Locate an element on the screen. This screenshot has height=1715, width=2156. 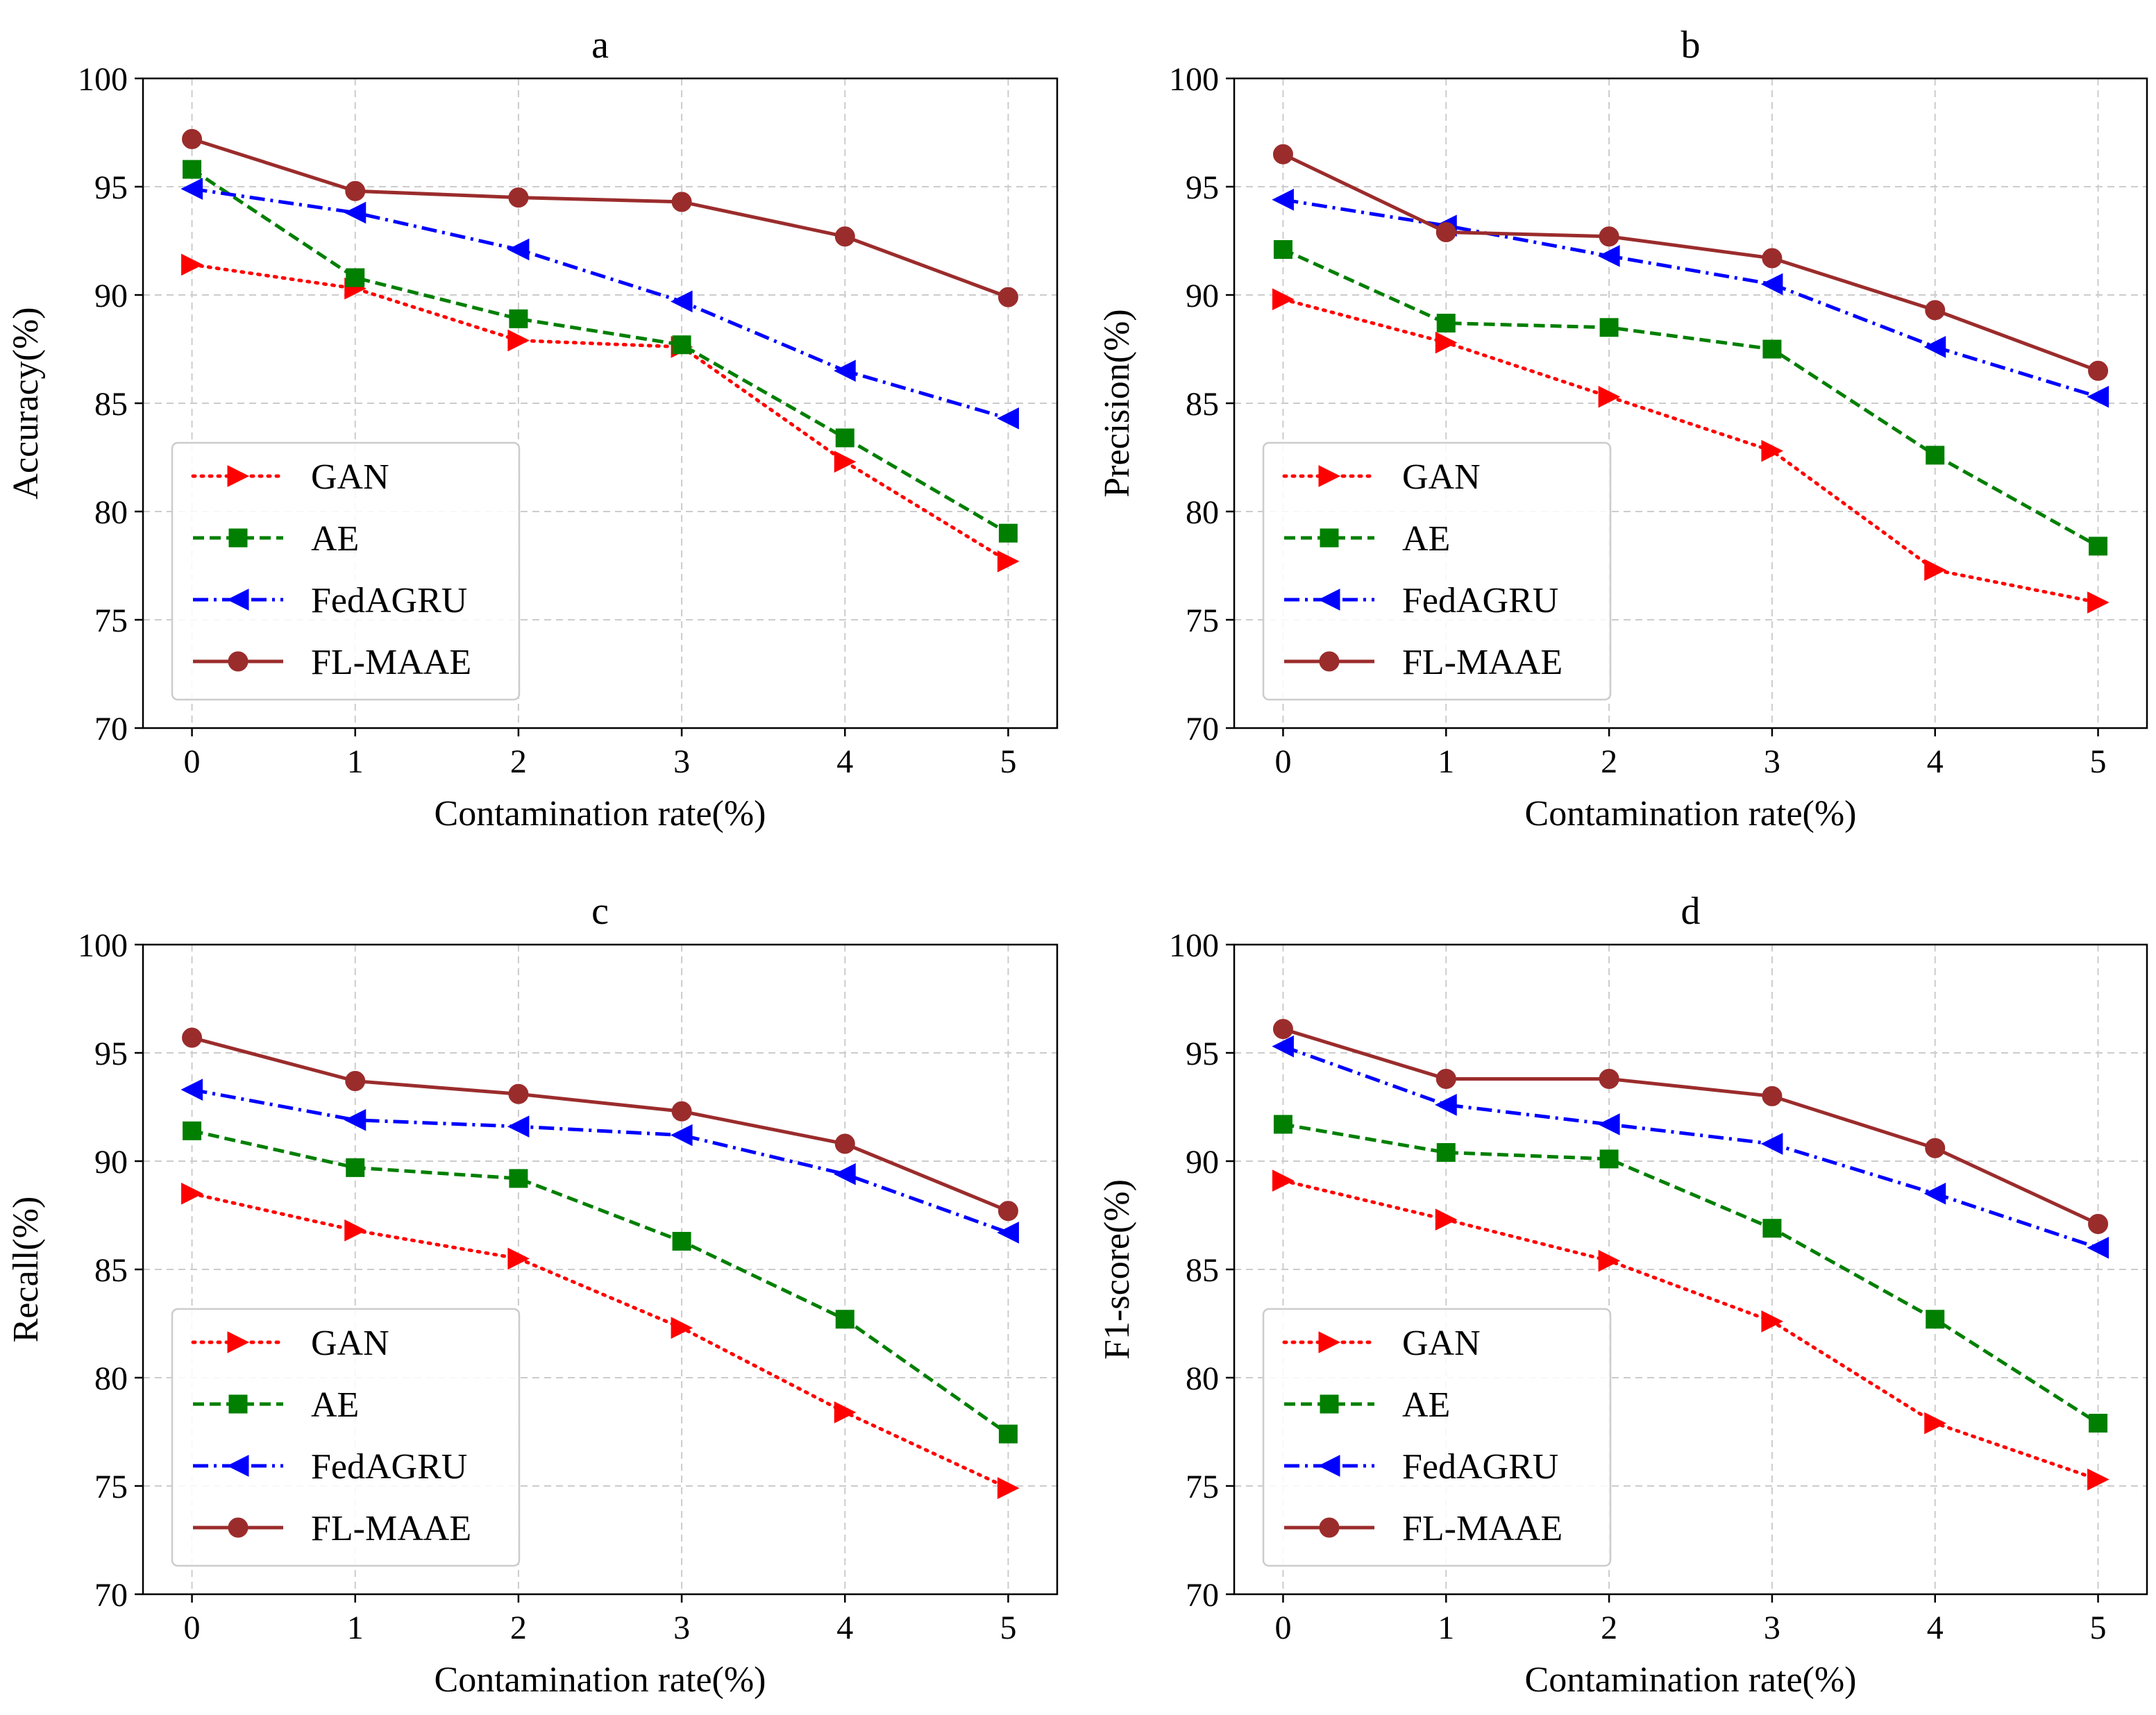
legend-marker is located at coordinates (1329, 538).